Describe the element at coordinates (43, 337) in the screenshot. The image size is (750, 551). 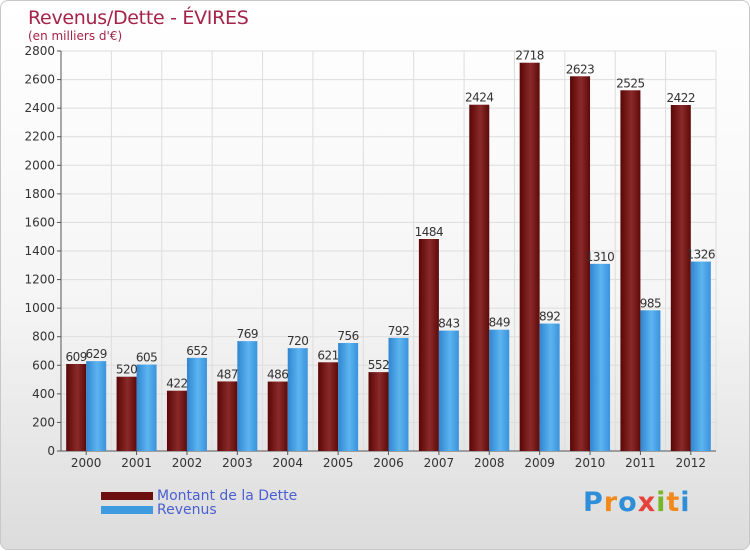
I see `y-tick-label: 800` at that location.